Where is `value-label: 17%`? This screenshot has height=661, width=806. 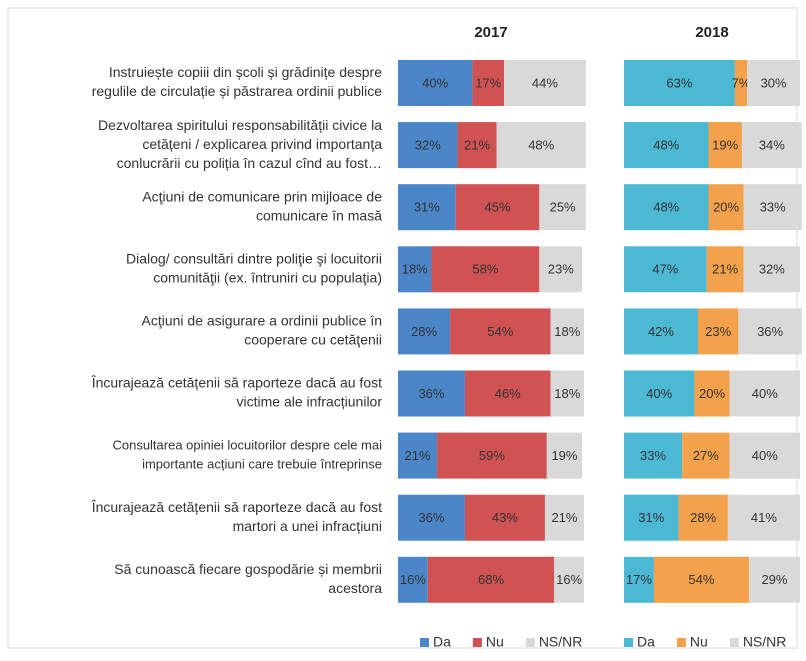
value-label: 17% is located at coordinates (488, 82).